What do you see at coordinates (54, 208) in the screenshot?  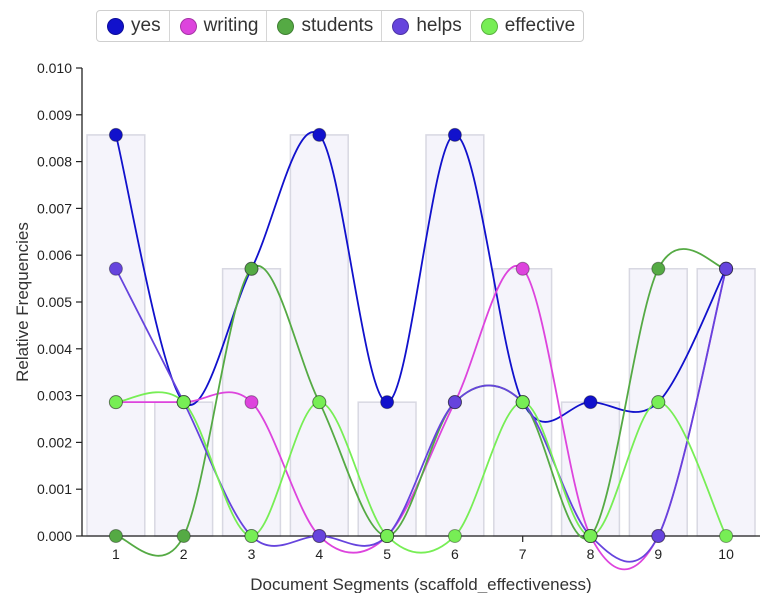 I see `y-tick-label: 0.007` at bounding box center [54, 208].